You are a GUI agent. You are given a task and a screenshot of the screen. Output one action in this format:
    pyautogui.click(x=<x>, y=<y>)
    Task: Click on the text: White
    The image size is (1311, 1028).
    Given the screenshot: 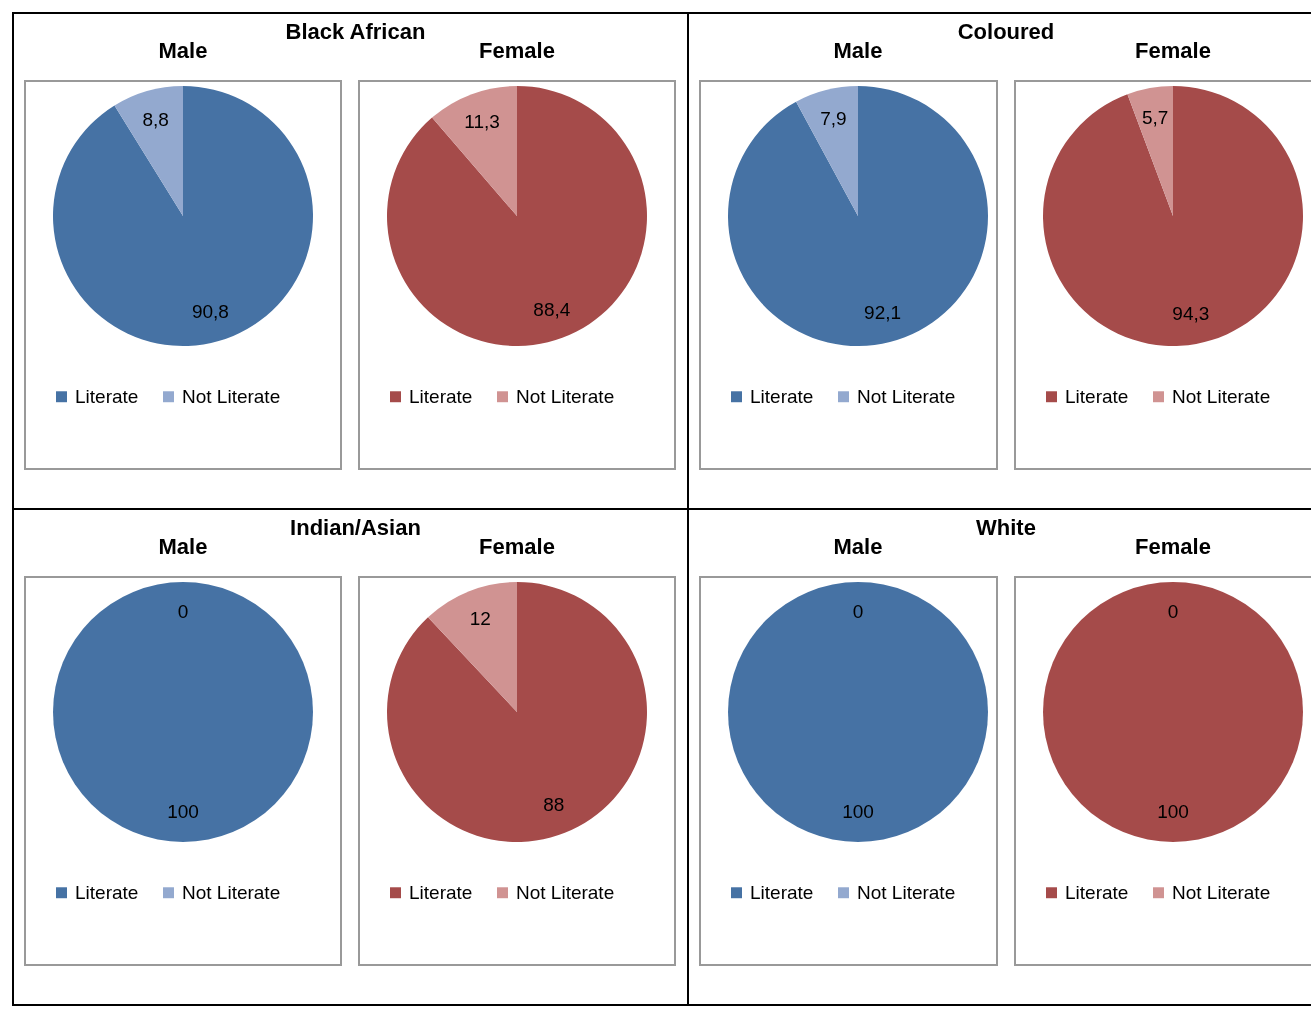 What is the action you would take?
    pyautogui.click(x=1006, y=527)
    